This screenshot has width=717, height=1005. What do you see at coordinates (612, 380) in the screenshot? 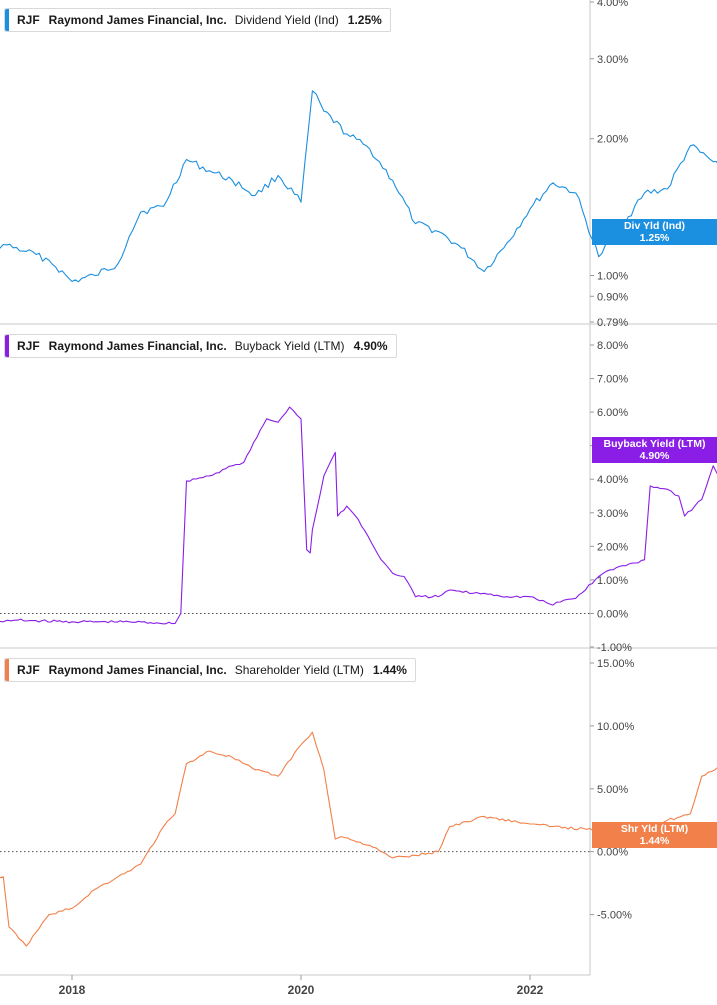
I see `y-tick-label: 7.00%` at bounding box center [612, 380].